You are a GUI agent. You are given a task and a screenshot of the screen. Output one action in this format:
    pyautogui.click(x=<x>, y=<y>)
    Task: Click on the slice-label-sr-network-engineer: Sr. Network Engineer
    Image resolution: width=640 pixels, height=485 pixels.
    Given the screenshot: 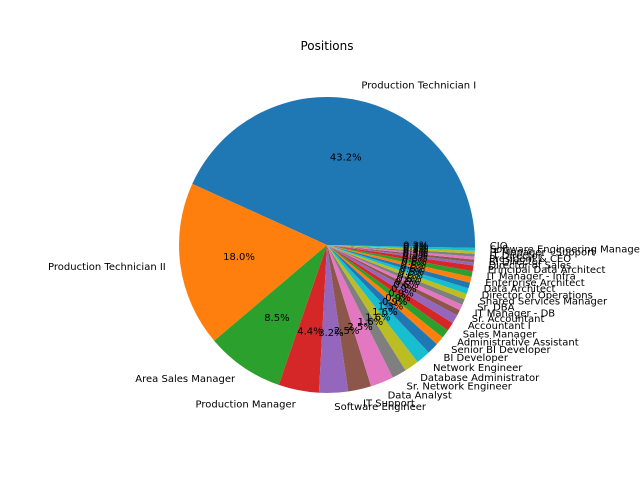 What is the action you would take?
    pyautogui.click(x=460, y=387)
    